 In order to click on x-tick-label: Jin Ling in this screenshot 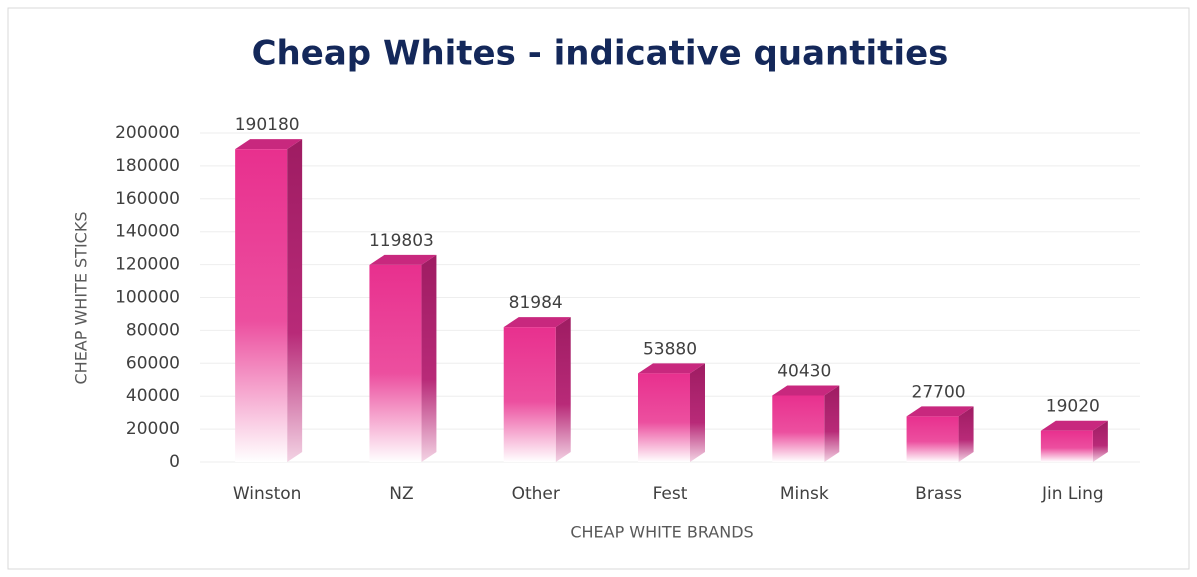, I will do `click(1072, 494)`.